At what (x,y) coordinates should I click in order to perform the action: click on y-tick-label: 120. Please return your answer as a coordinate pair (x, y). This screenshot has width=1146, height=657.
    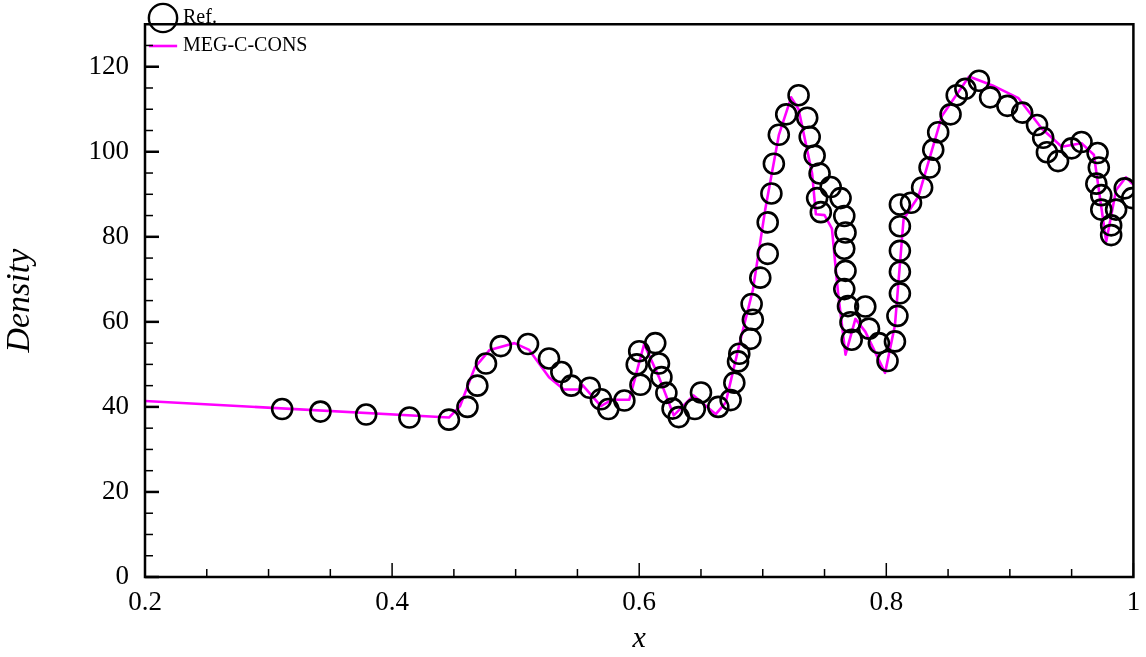
    Looking at the image, I should click on (108, 64).